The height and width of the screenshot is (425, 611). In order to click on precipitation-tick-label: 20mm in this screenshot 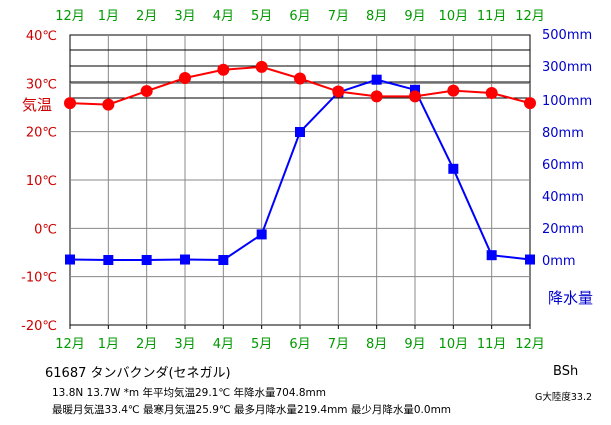, I will do `click(563, 229)`.